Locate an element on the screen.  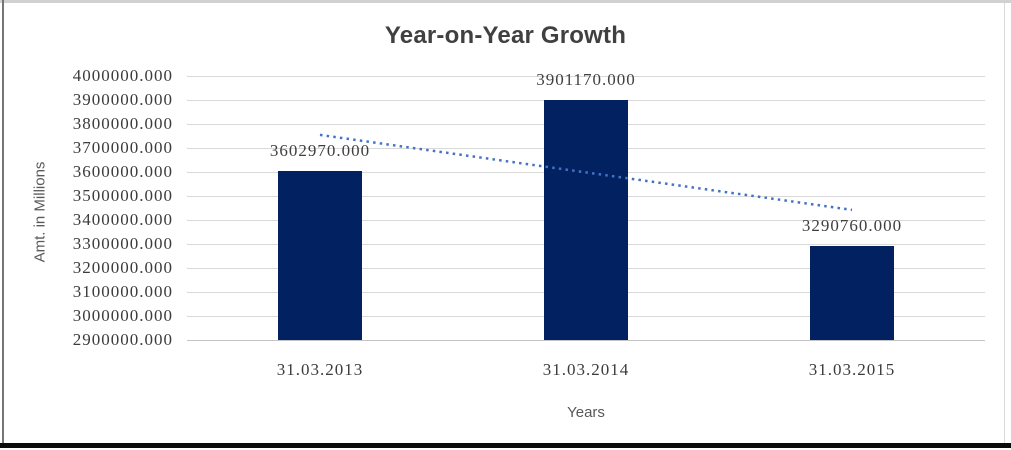
x-axis-category-label: 31.03.2014 is located at coordinates (586, 369).